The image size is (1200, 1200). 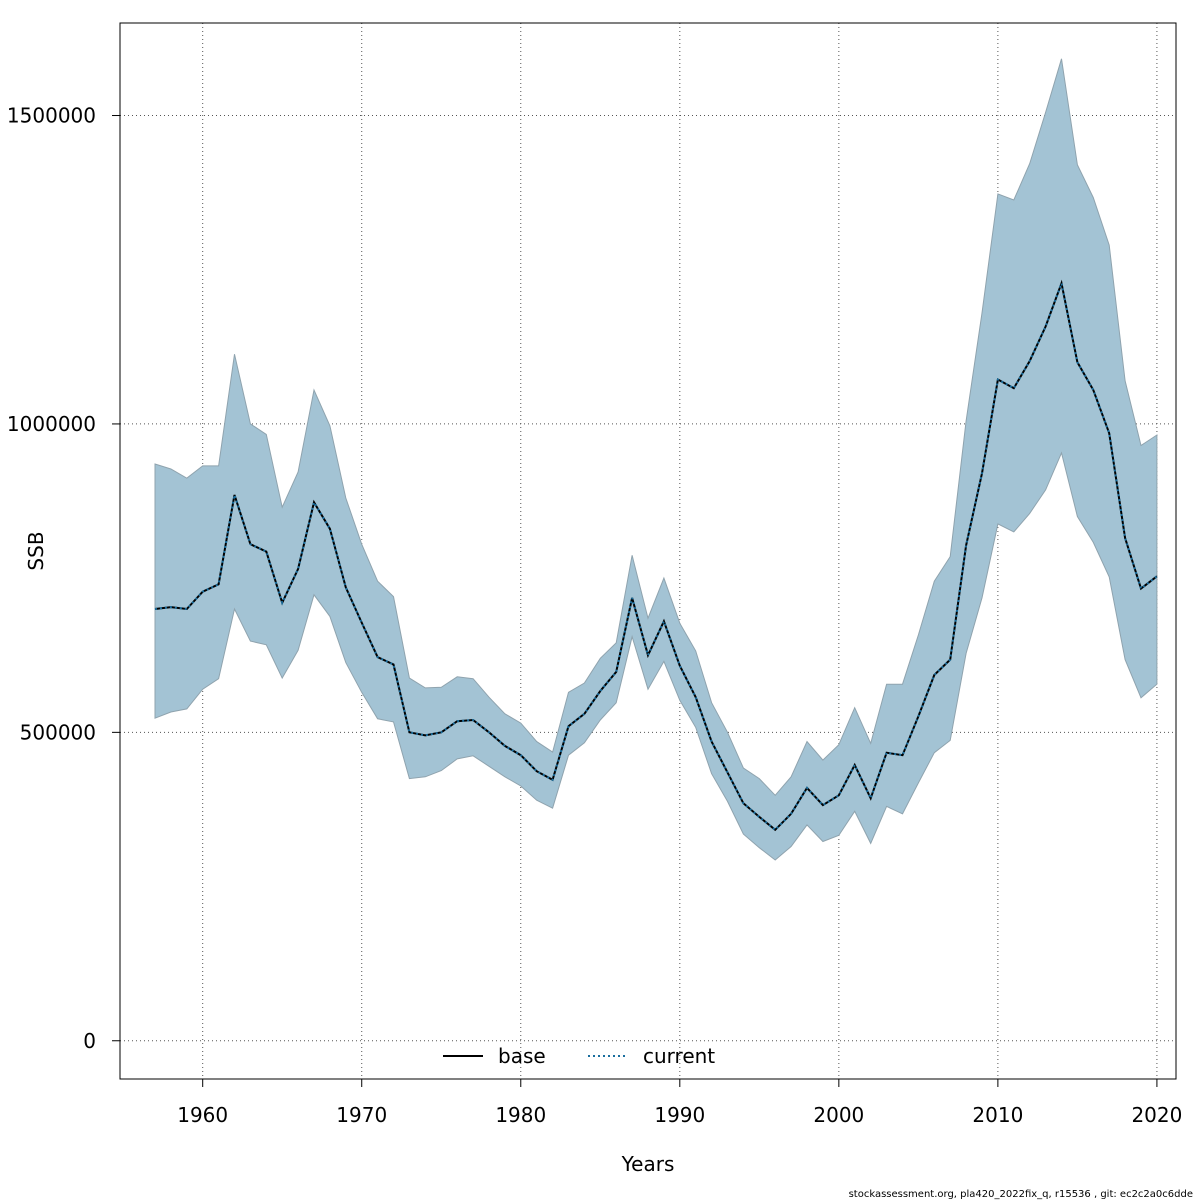 What do you see at coordinates (1156, 1115) in the screenshot?
I see `x-tick-label-2020: 2020` at bounding box center [1156, 1115].